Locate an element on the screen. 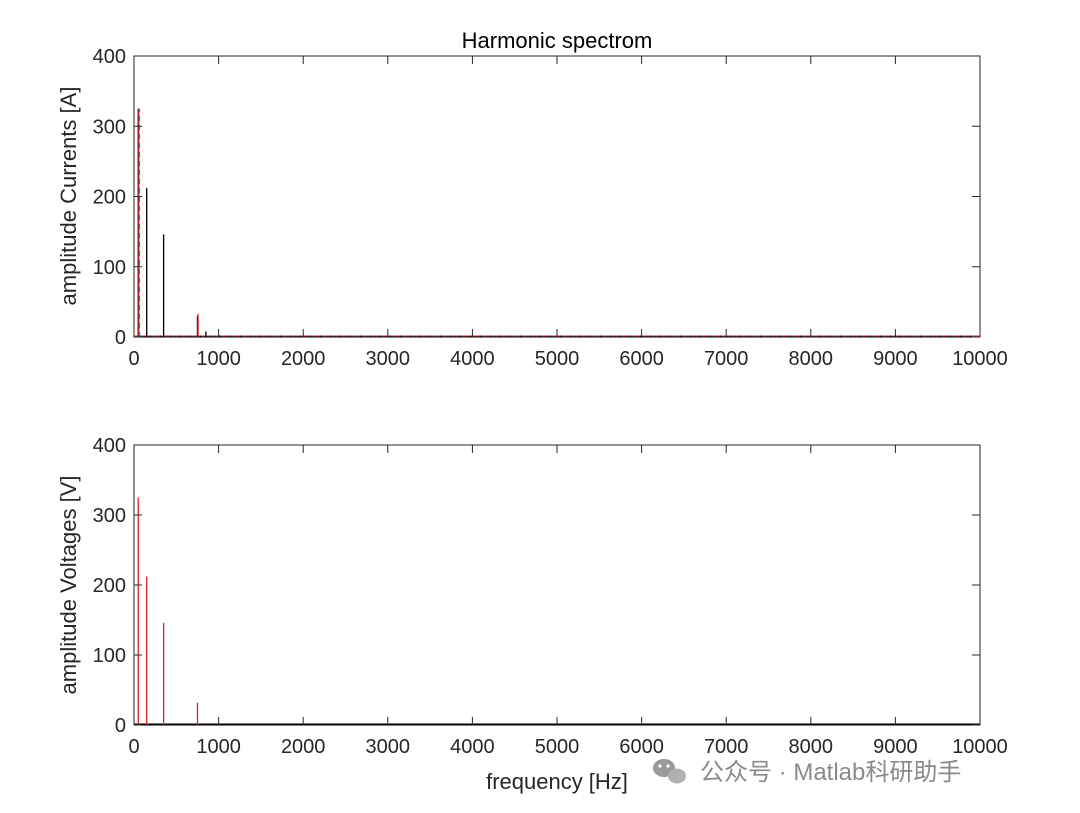 The height and width of the screenshot is (813, 1080). voltages-x-tick-label: 8000 is located at coordinates (811, 747).